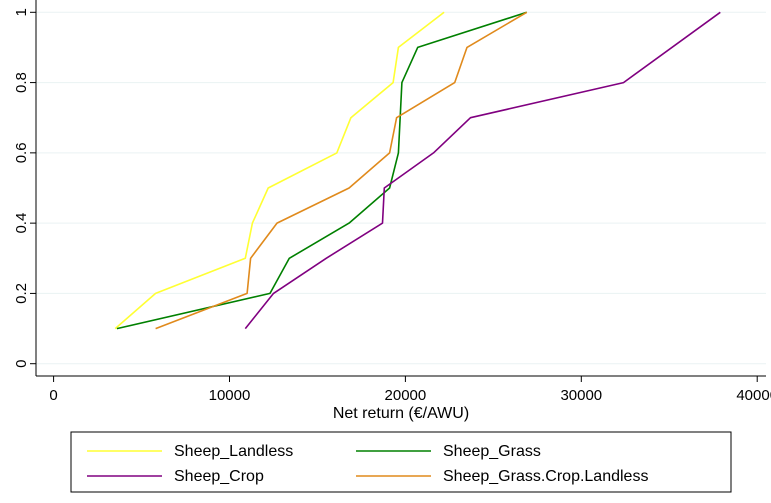  What do you see at coordinates (406, 395) in the screenshot?
I see `x-tick-label: 20000` at bounding box center [406, 395].